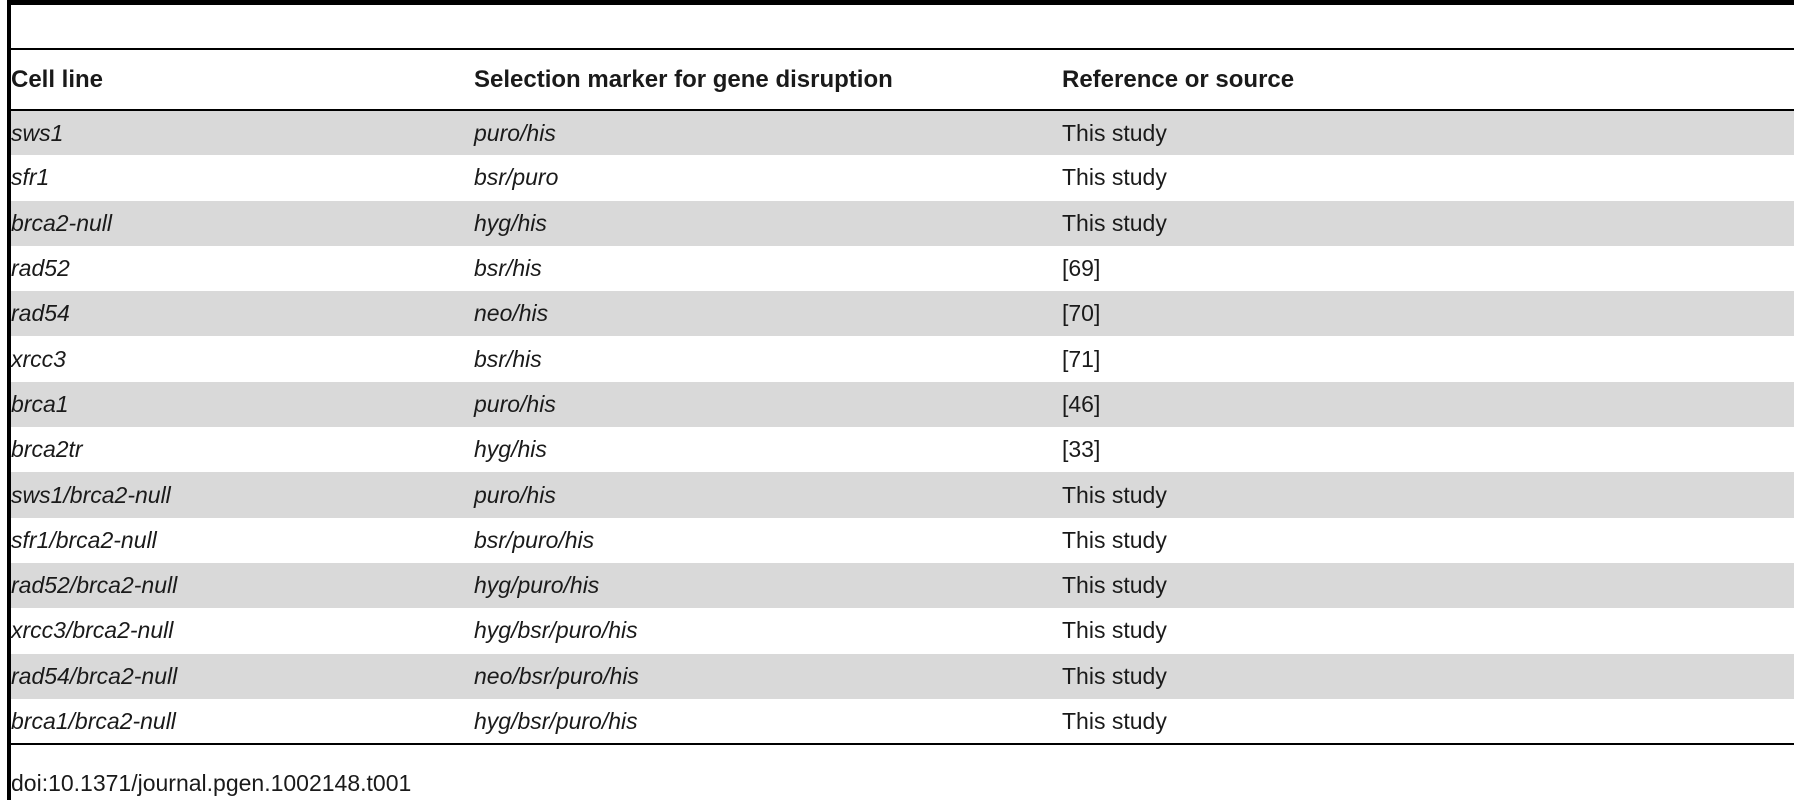 The width and height of the screenshot is (1794, 800). Describe the element at coordinates (84, 539) in the screenshot. I see `cell-line: sfr1/brca2-null` at that location.